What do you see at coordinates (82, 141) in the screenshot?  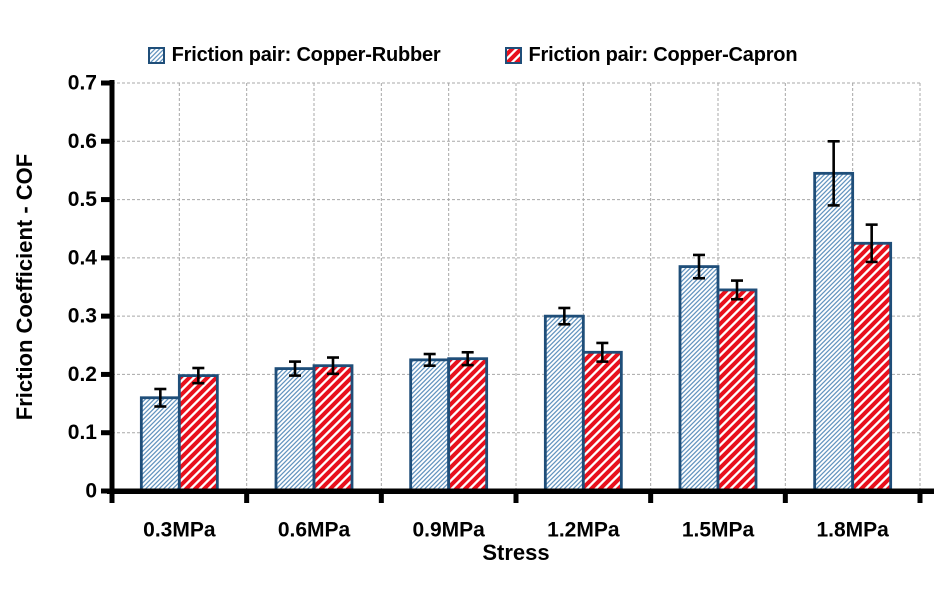 I see `y-tick-label: 0.6` at bounding box center [82, 141].